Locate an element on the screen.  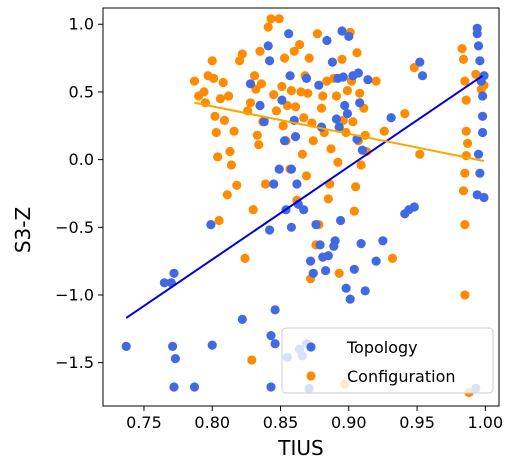
y-tick-label: 0.5 is located at coordinates (81, 91).